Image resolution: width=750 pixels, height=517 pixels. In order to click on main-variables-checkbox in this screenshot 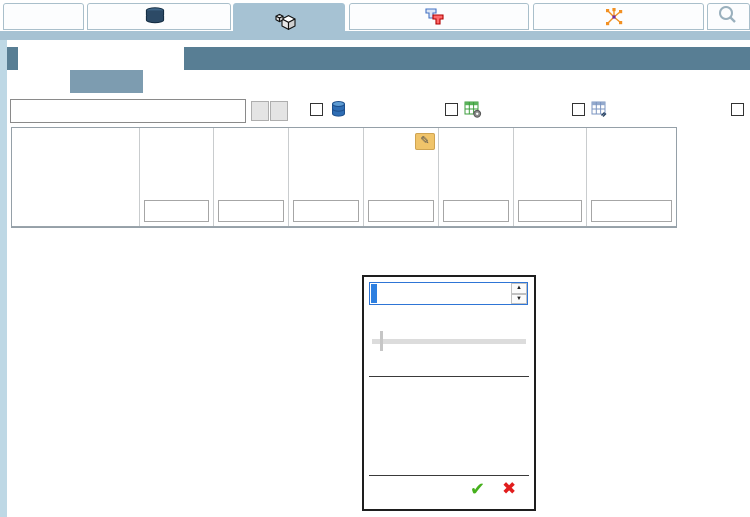, I will do `click(451, 109)`.